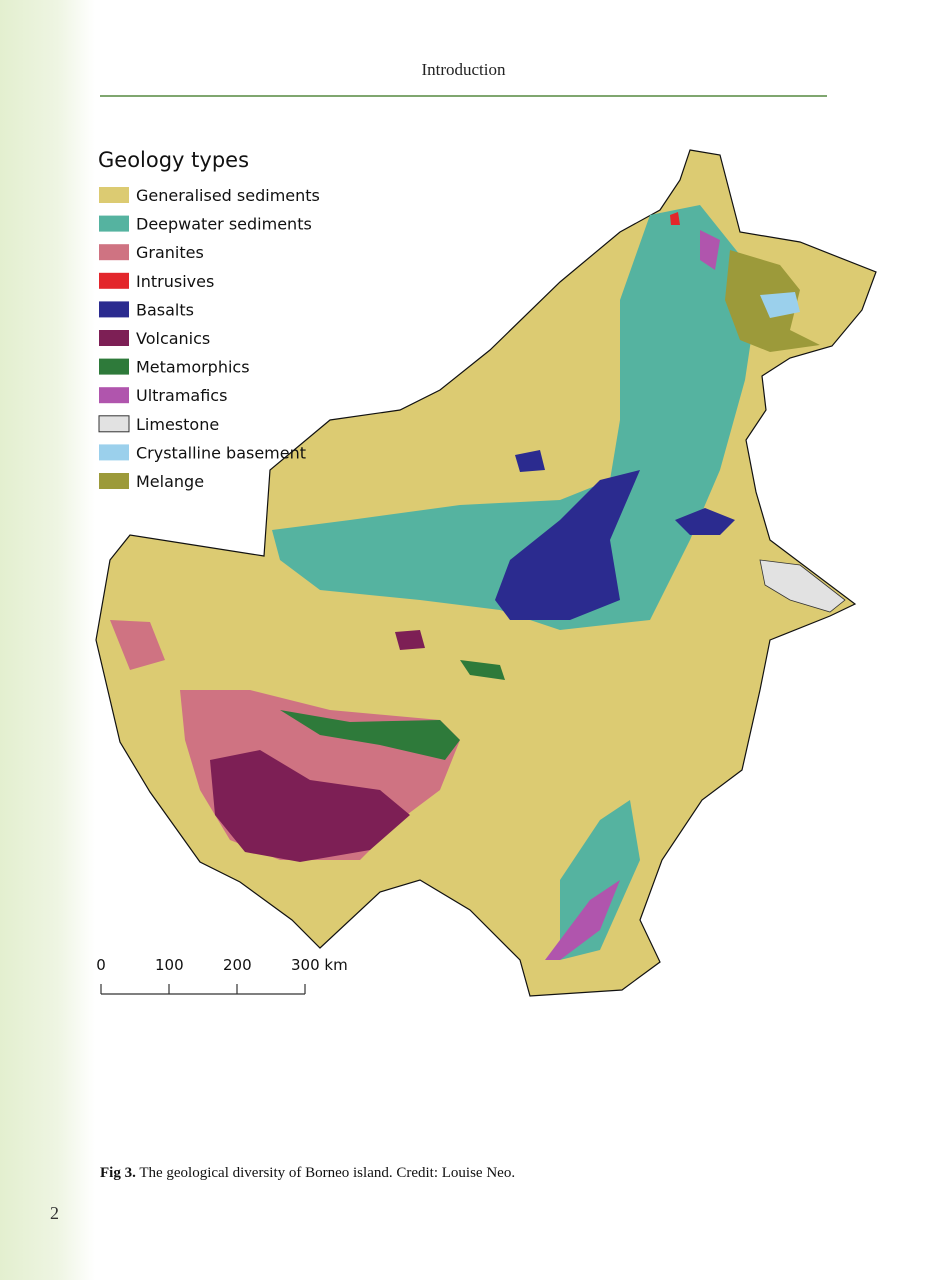 The width and height of the screenshot is (928, 1280). Describe the element at coordinates (675, 218) in the screenshot. I see `intrusive-unit` at that location.